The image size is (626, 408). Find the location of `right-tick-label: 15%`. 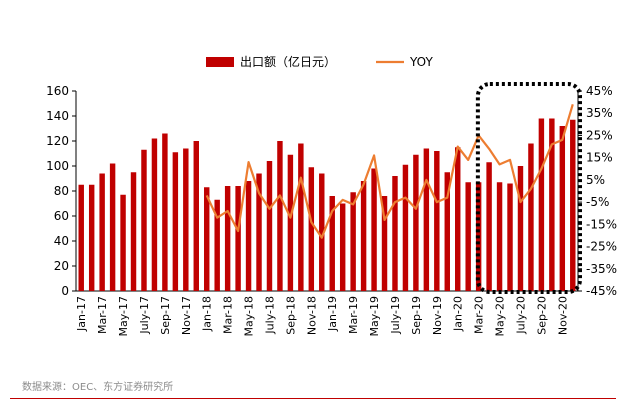

right-tick-label: 15% is located at coordinates (599, 158).